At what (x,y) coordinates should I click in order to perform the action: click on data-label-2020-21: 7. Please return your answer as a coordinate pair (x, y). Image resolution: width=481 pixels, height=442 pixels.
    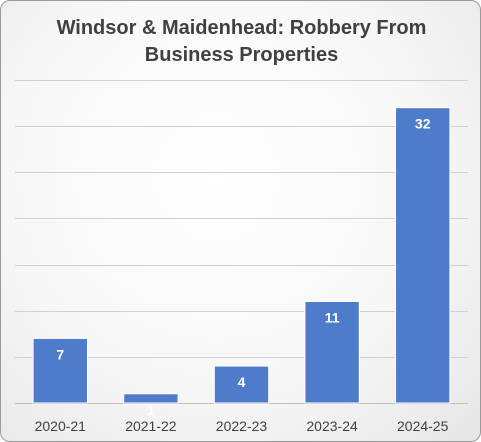
    Looking at the image, I should click on (60, 354).